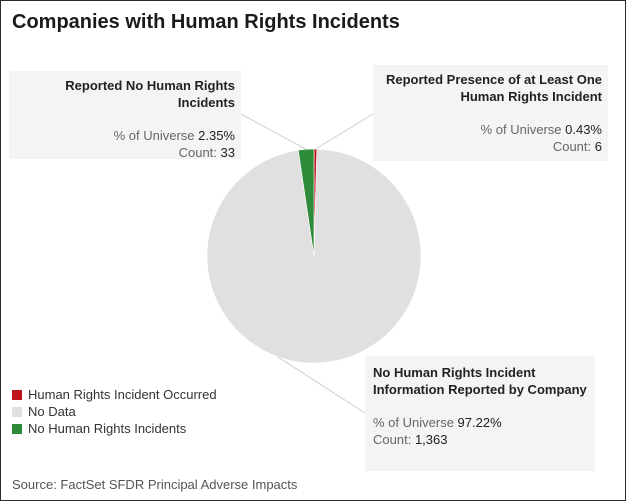 The height and width of the screenshot is (501, 626). I want to click on legend-item-no-data: No Data, so click(114, 411).